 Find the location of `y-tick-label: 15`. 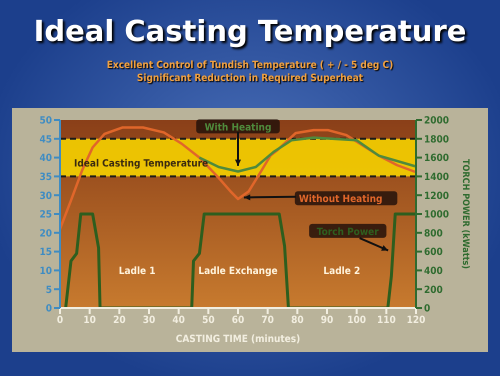

y-tick-label: 15 is located at coordinates (45, 252).